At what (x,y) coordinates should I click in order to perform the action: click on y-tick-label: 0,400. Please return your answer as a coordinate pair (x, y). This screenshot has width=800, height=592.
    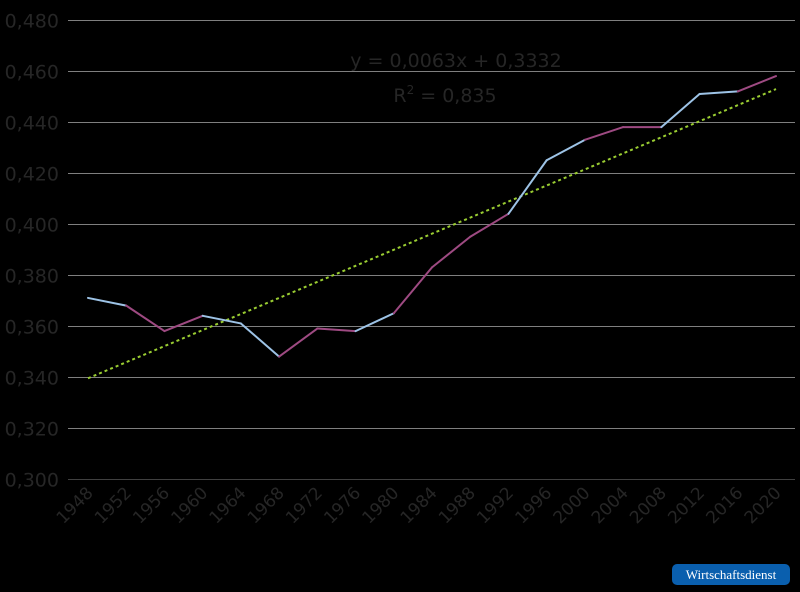
    Looking at the image, I should click on (32, 226).